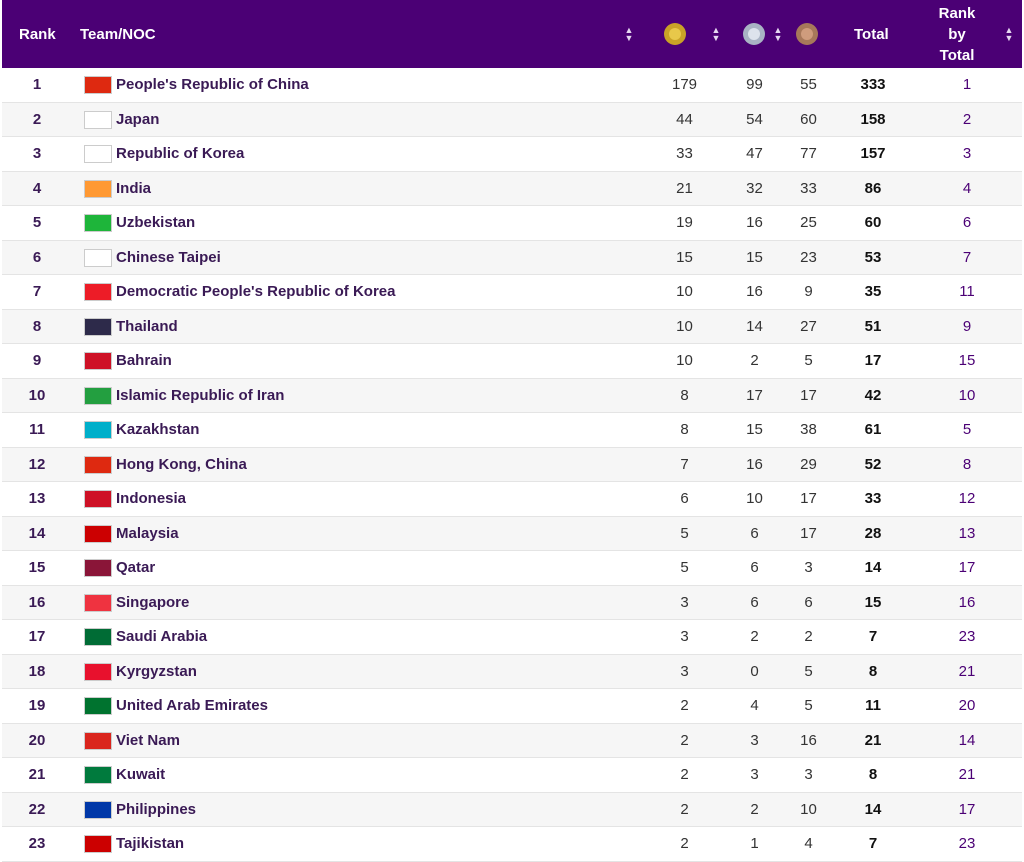 The image size is (1024, 862). I want to click on bronze-count: 5, so click(808, 671).